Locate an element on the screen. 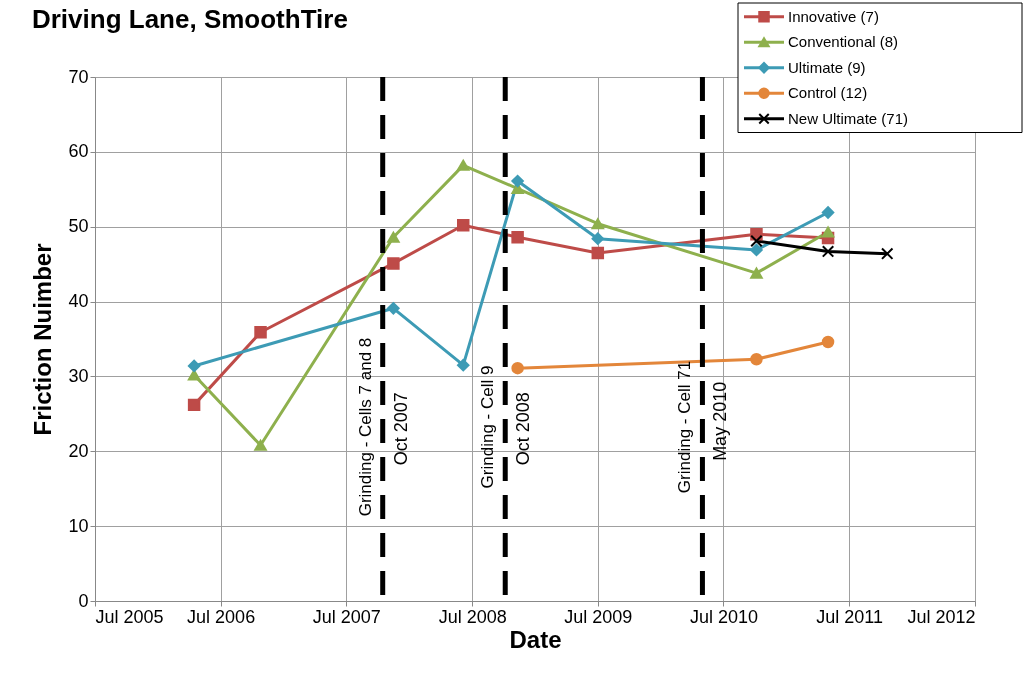 This screenshot has width=1029, height=673. y-tick-label: 70 is located at coordinates (78, 76).